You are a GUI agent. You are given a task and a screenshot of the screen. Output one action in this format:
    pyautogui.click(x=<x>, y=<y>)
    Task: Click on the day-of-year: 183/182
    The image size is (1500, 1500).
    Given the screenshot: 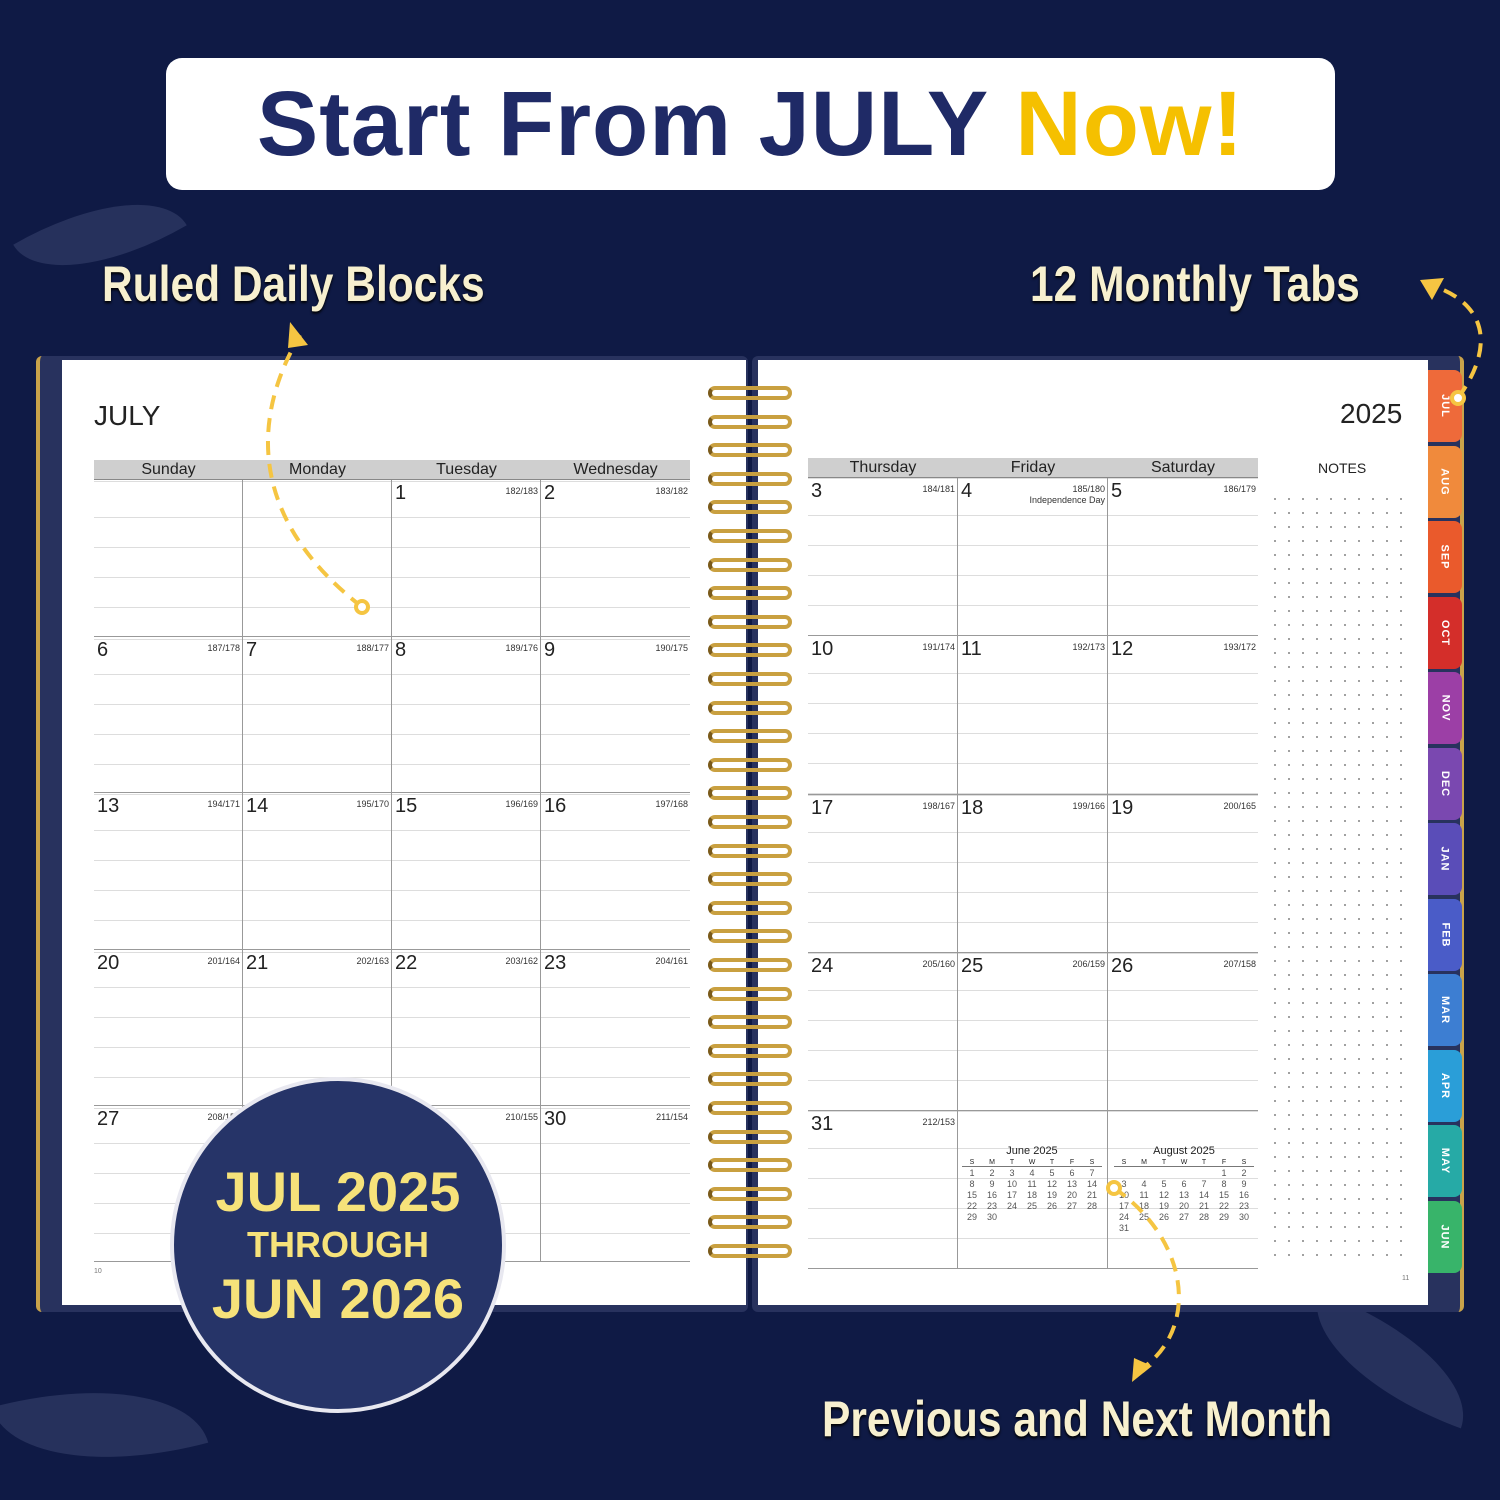 What is the action you would take?
    pyautogui.click(x=671, y=491)
    